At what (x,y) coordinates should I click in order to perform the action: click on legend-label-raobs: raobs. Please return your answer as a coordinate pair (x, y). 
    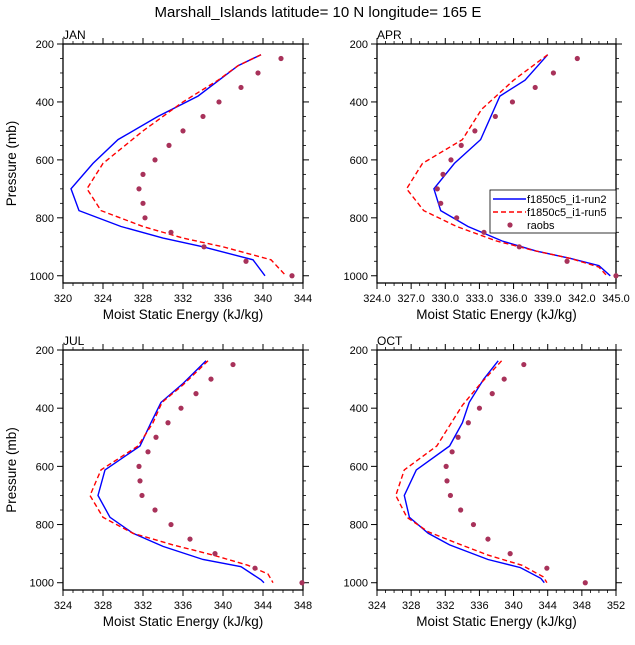
    Looking at the image, I should click on (541, 226).